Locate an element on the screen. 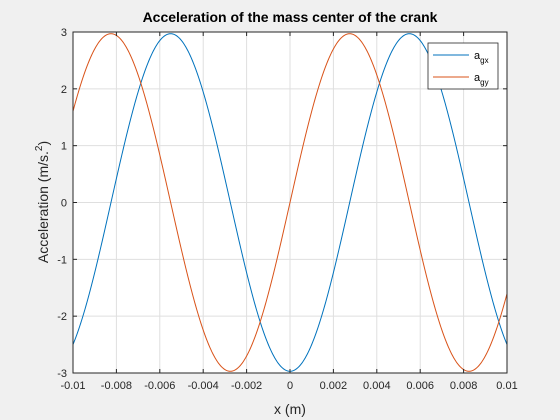 Image resolution: width=560 pixels, height=420 pixels. x-tick-label: -0.008 is located at coordinates (116, 386).